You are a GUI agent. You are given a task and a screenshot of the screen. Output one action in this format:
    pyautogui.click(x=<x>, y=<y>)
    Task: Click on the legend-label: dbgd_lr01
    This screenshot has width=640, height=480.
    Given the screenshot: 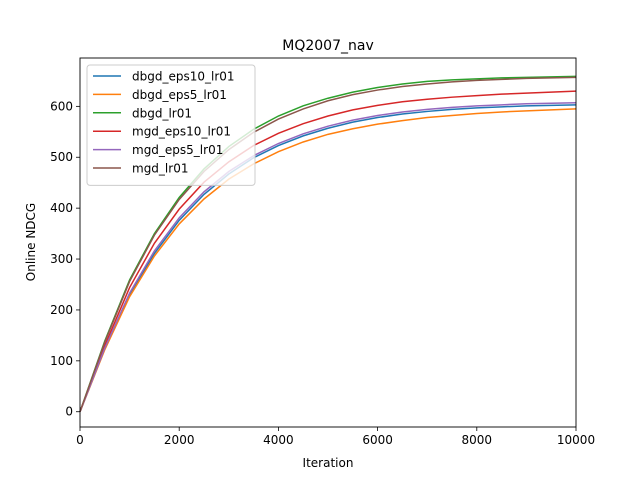 What is the action you would take?
    pyautogui.click(x=162, y=113)
    